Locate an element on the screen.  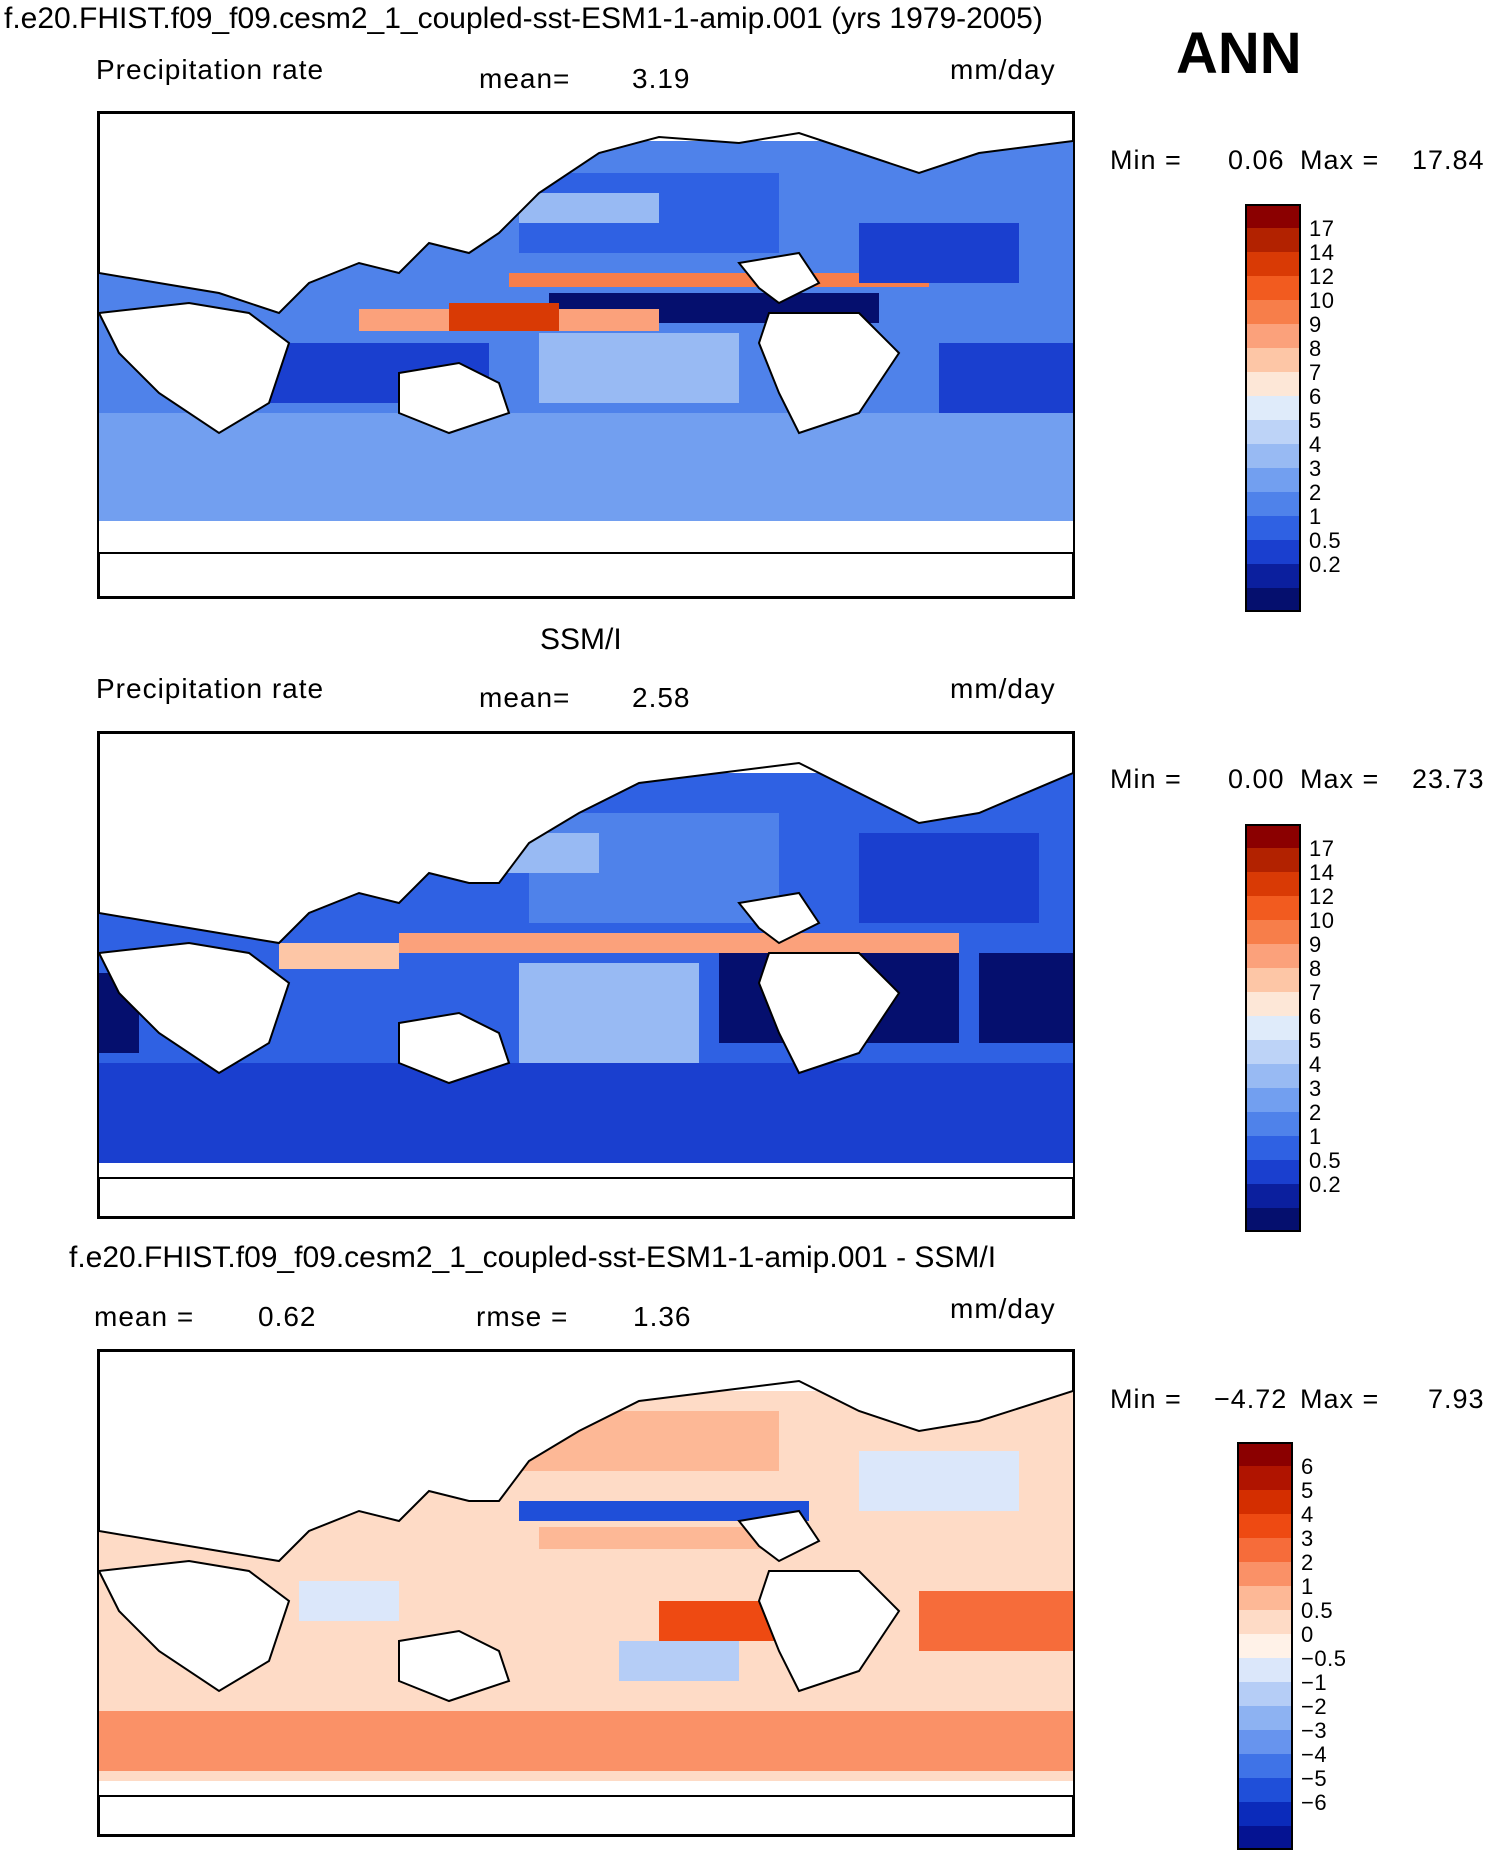
min-value: 0.06 is located at coordinates (1256, 160).